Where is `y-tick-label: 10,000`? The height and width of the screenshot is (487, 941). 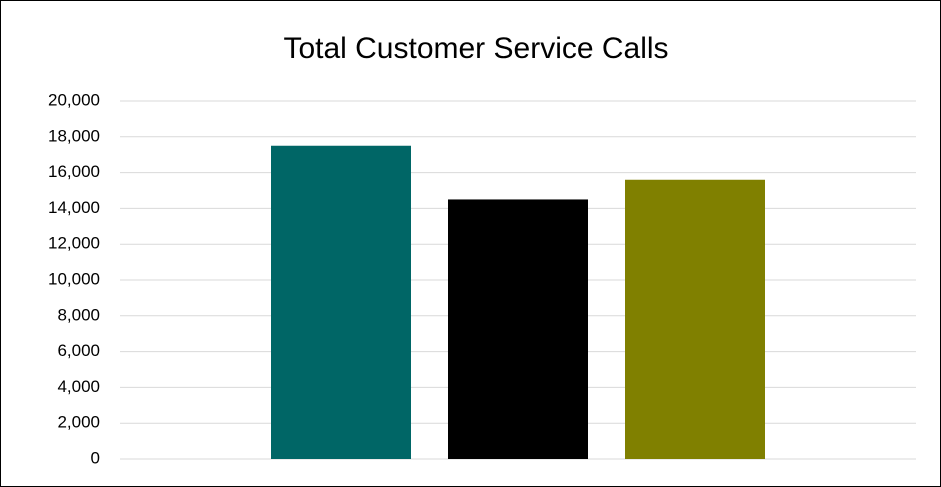
y-tick-label: 10,000 is located at coordinates (74, 278).